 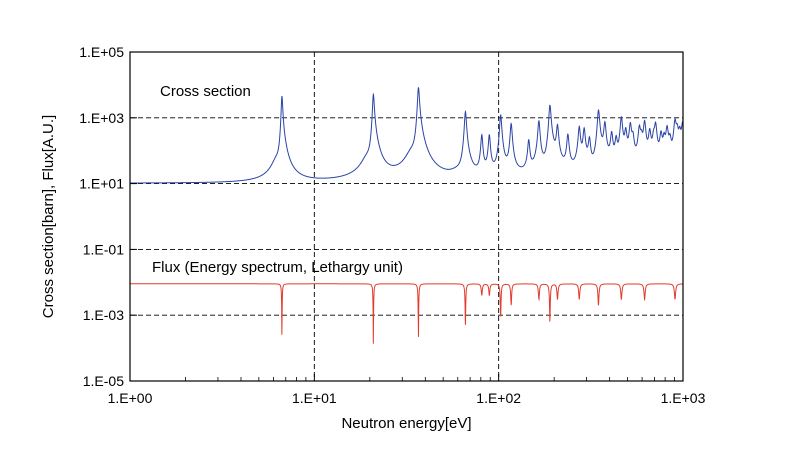 I want to click on y-tick-label: 1.E+05, so click(x=101, y=52).